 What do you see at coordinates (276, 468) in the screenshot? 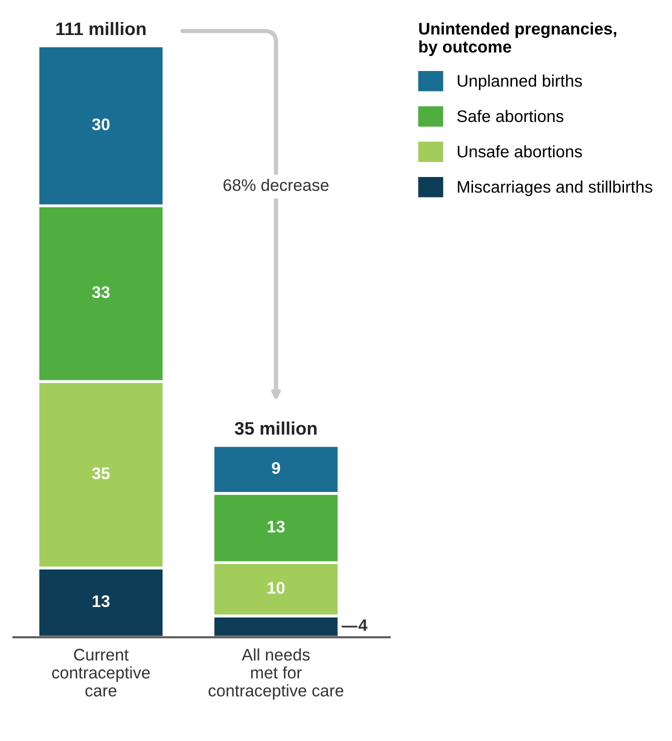
I see `data-label: 9` at bounding box center [276, 468].